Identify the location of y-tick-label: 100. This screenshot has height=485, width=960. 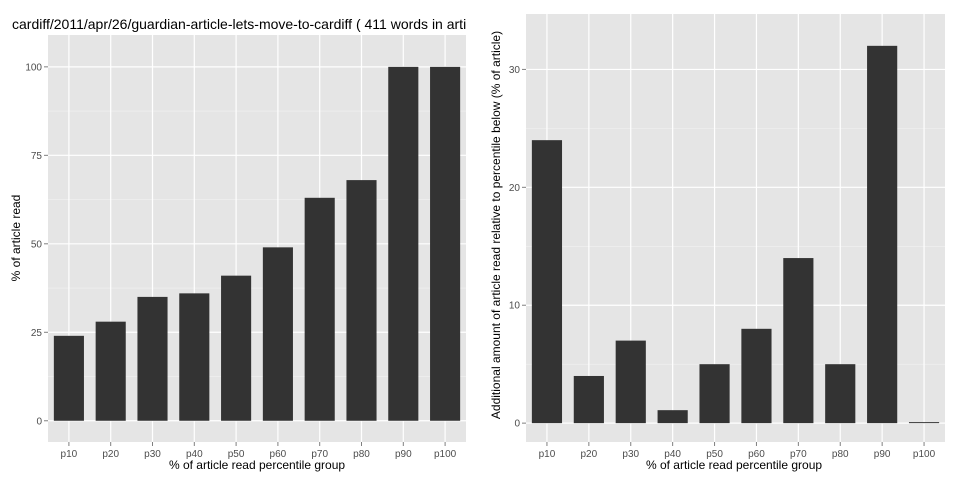
(33, 67).